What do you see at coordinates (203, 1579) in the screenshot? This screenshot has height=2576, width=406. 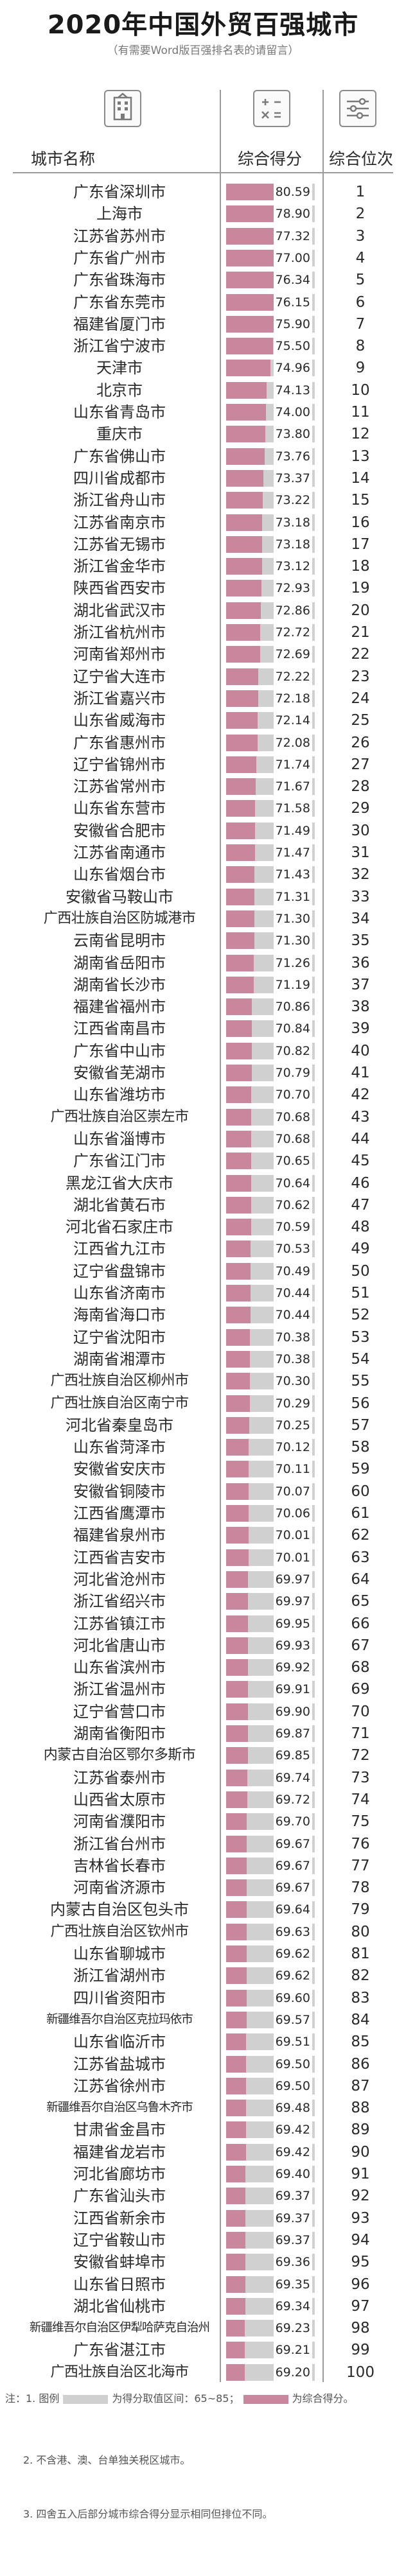 I see `table-row: 河北省沧州市 69.97 64` at bounding box center [203, 1579].